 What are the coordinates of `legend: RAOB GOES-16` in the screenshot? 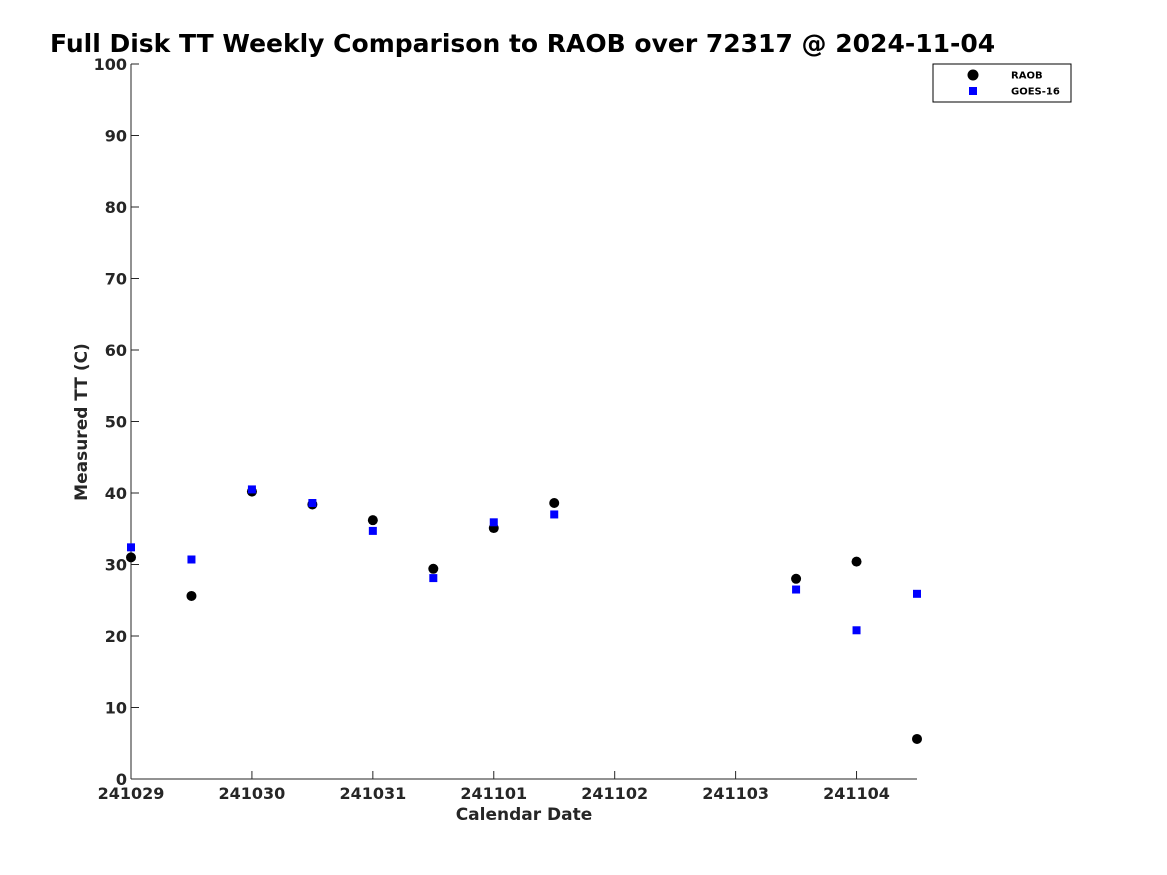 It's located at (1002, 83).